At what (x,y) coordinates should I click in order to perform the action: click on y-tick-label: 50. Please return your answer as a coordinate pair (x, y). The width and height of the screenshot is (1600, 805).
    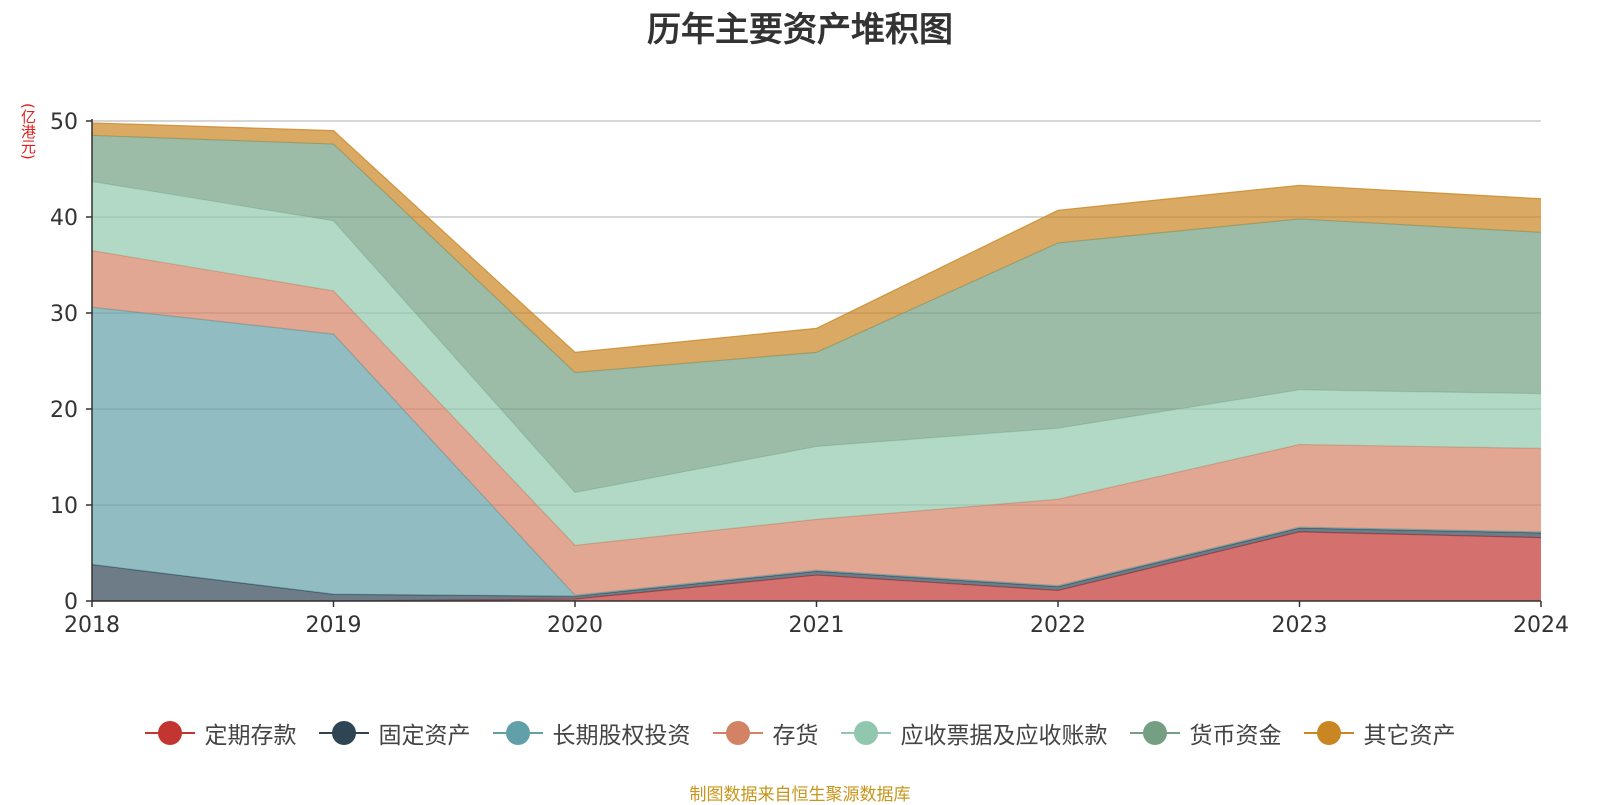
    Looking at the image, I should click on (64, 122).